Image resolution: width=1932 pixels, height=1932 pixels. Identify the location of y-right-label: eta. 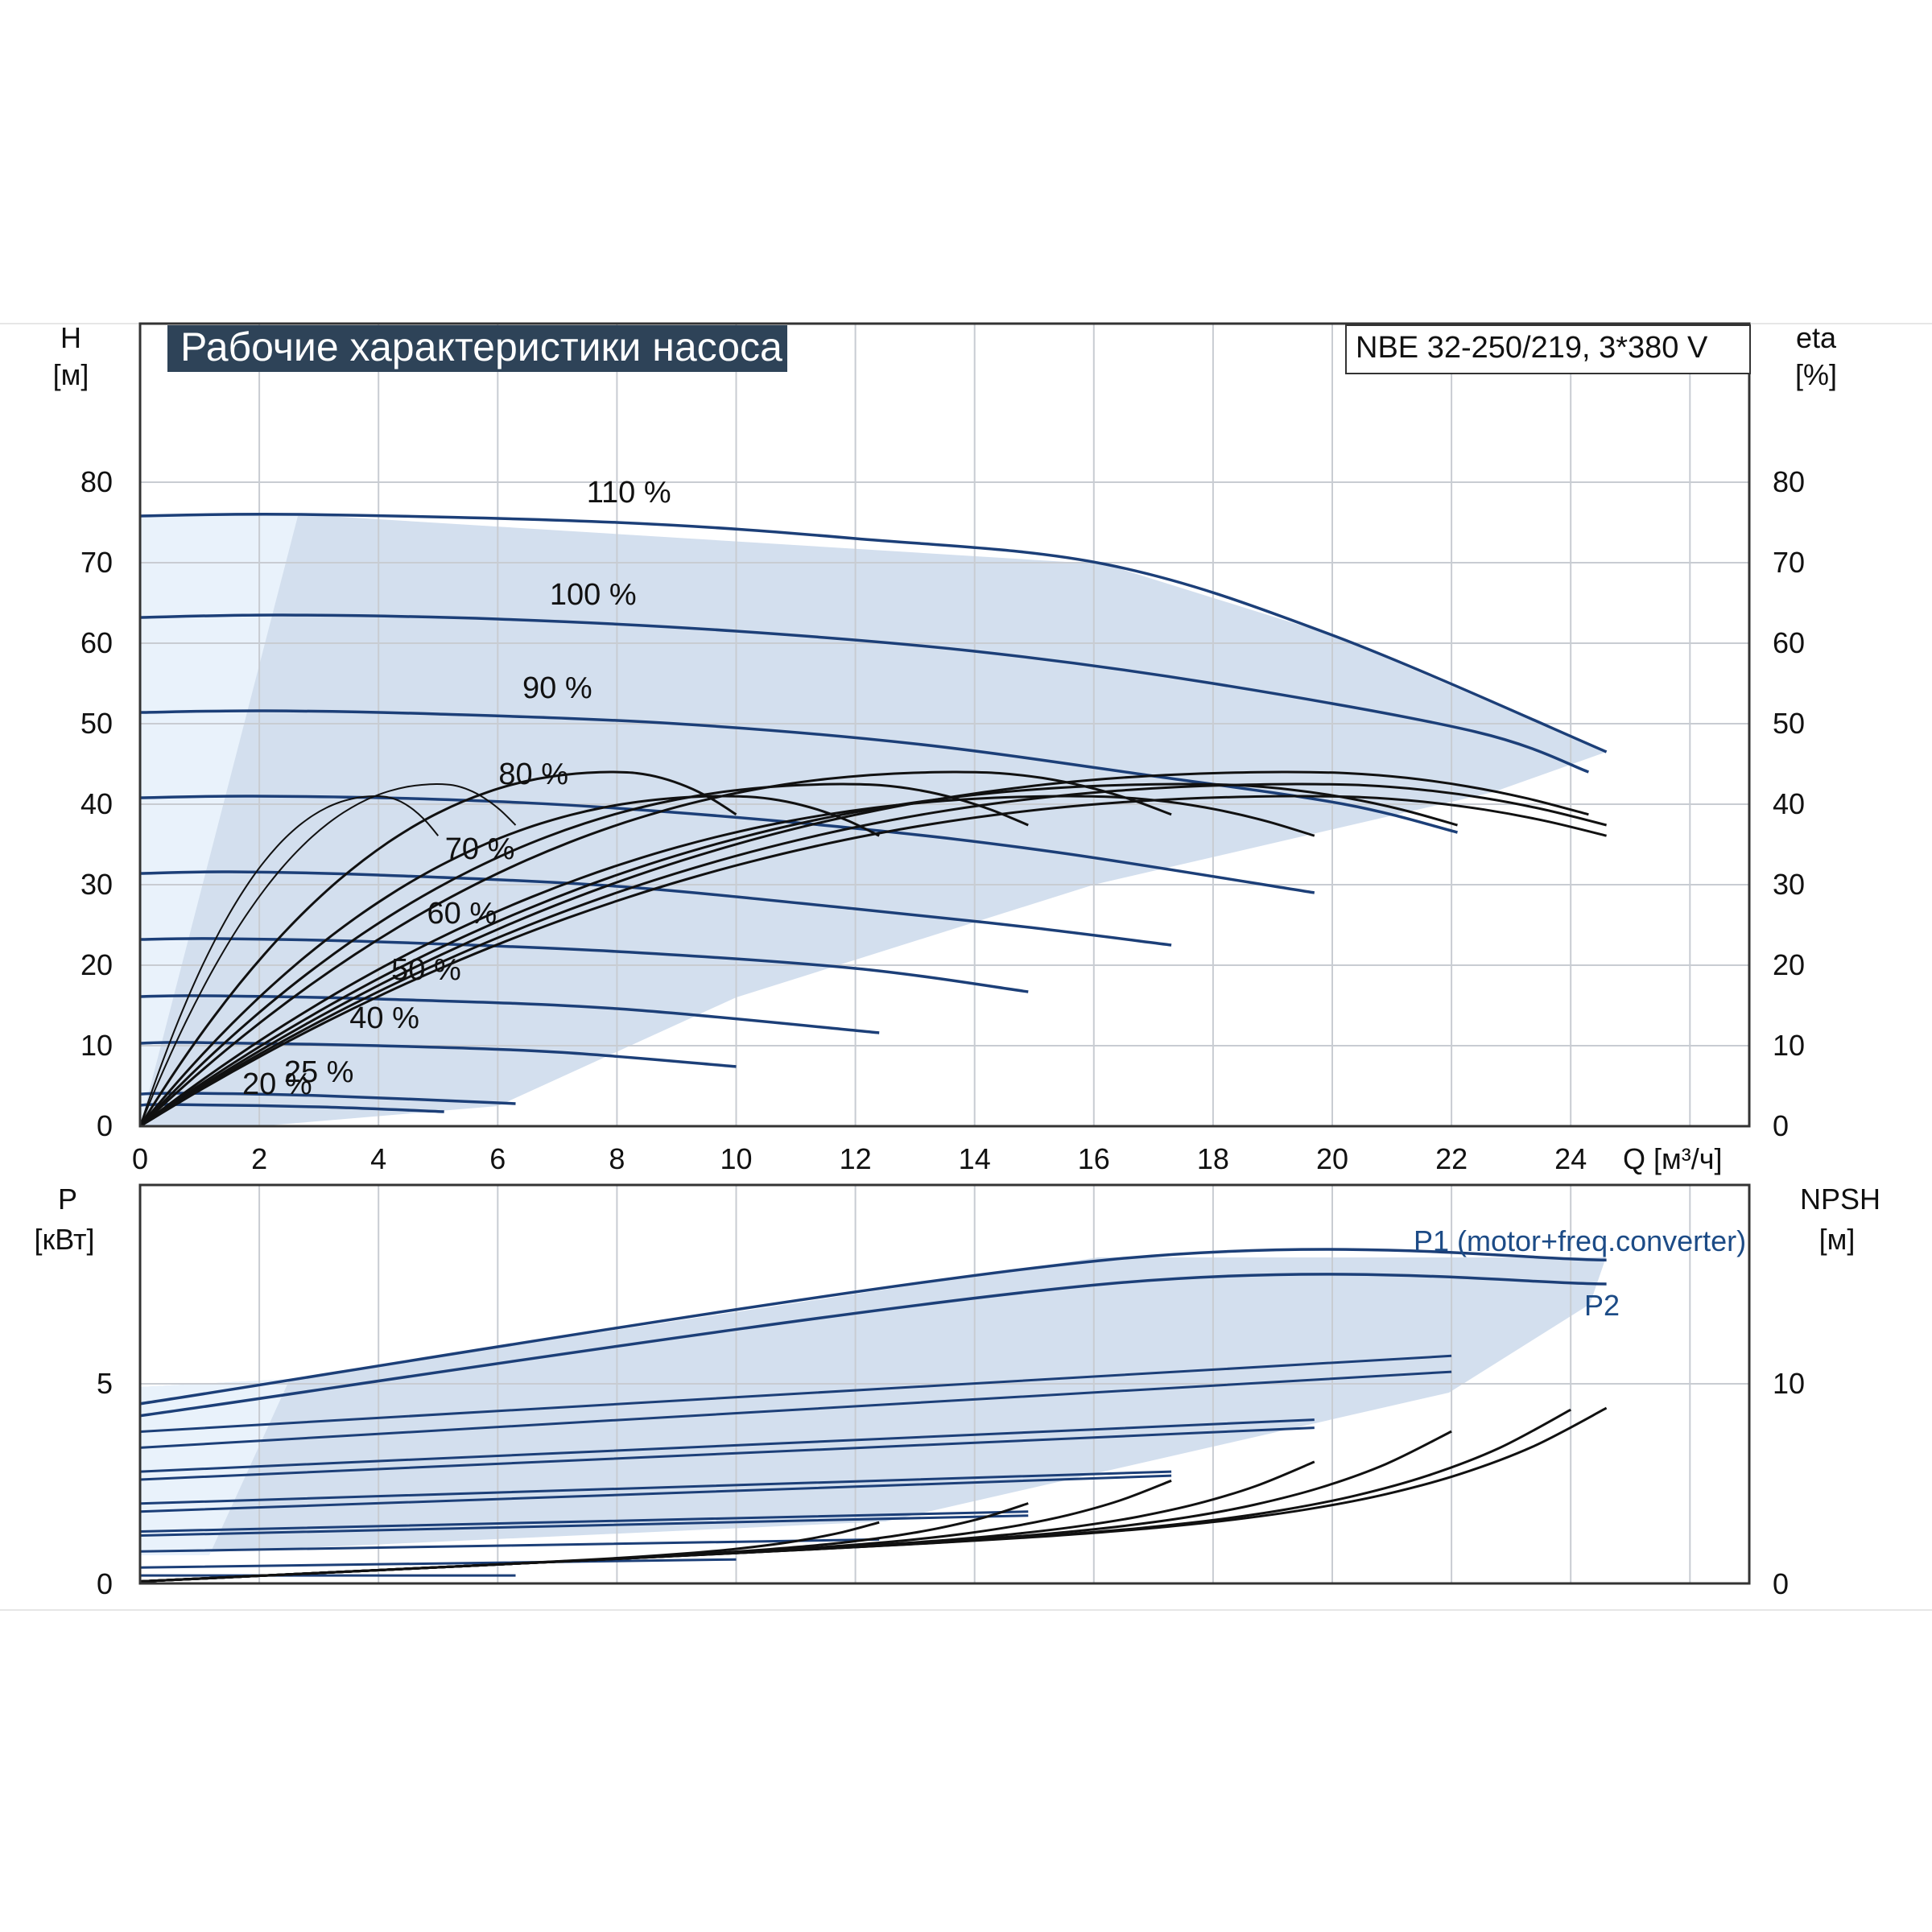
(1816, 337).